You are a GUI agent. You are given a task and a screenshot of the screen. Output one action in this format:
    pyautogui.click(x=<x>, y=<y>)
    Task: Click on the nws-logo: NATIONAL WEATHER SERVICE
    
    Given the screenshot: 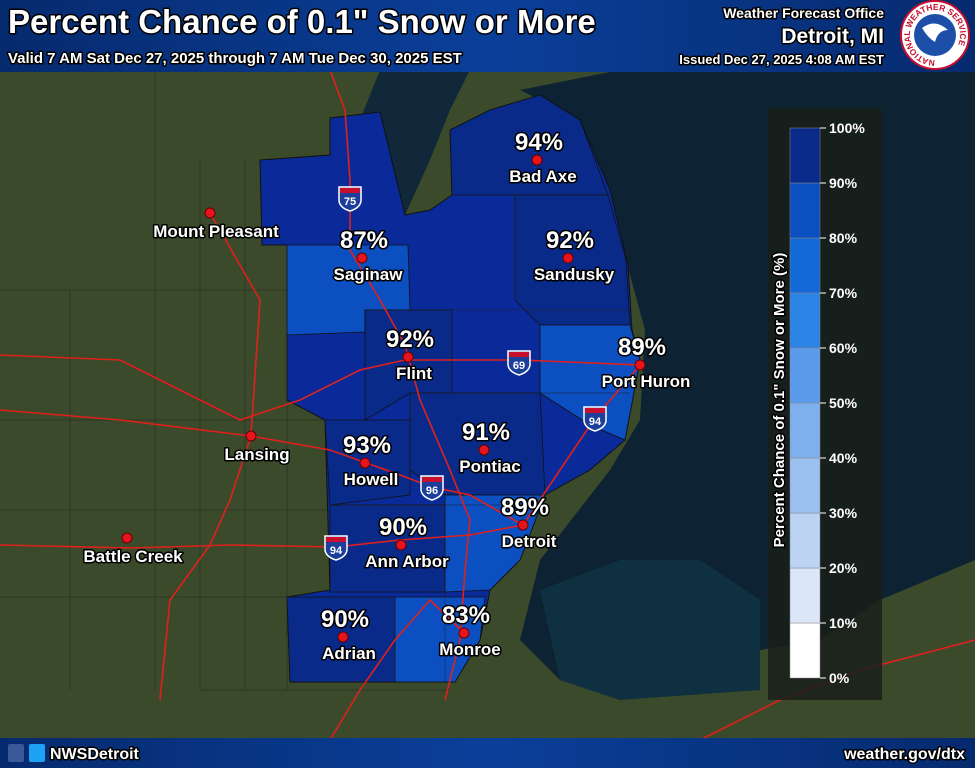 What is the action you would take?
    pyautogui.click(x=935, y=35)
    